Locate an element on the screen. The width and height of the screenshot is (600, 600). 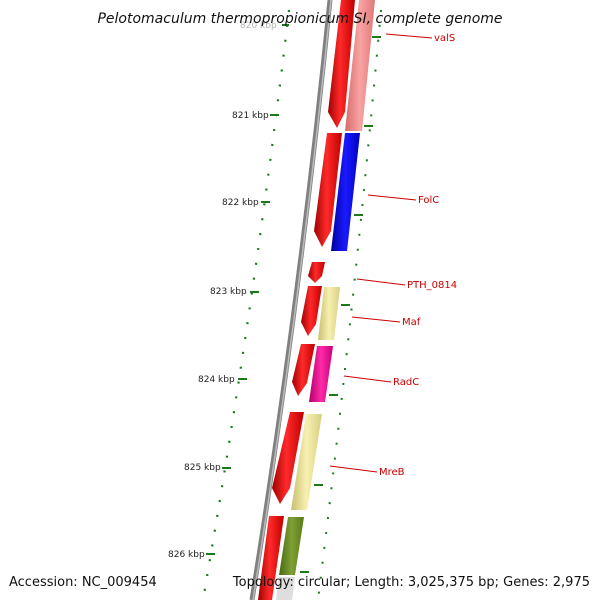
gene-block-mreb is located at coordinates (306, 462).